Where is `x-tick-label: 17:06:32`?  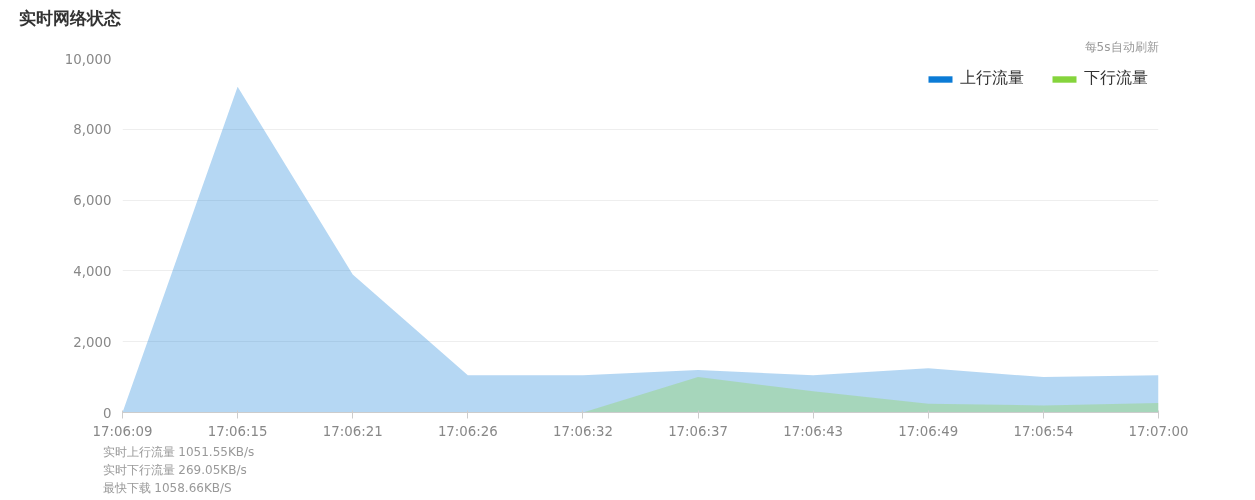 x-tick-label: 17:06:32 is located at coordinates (583, 431).